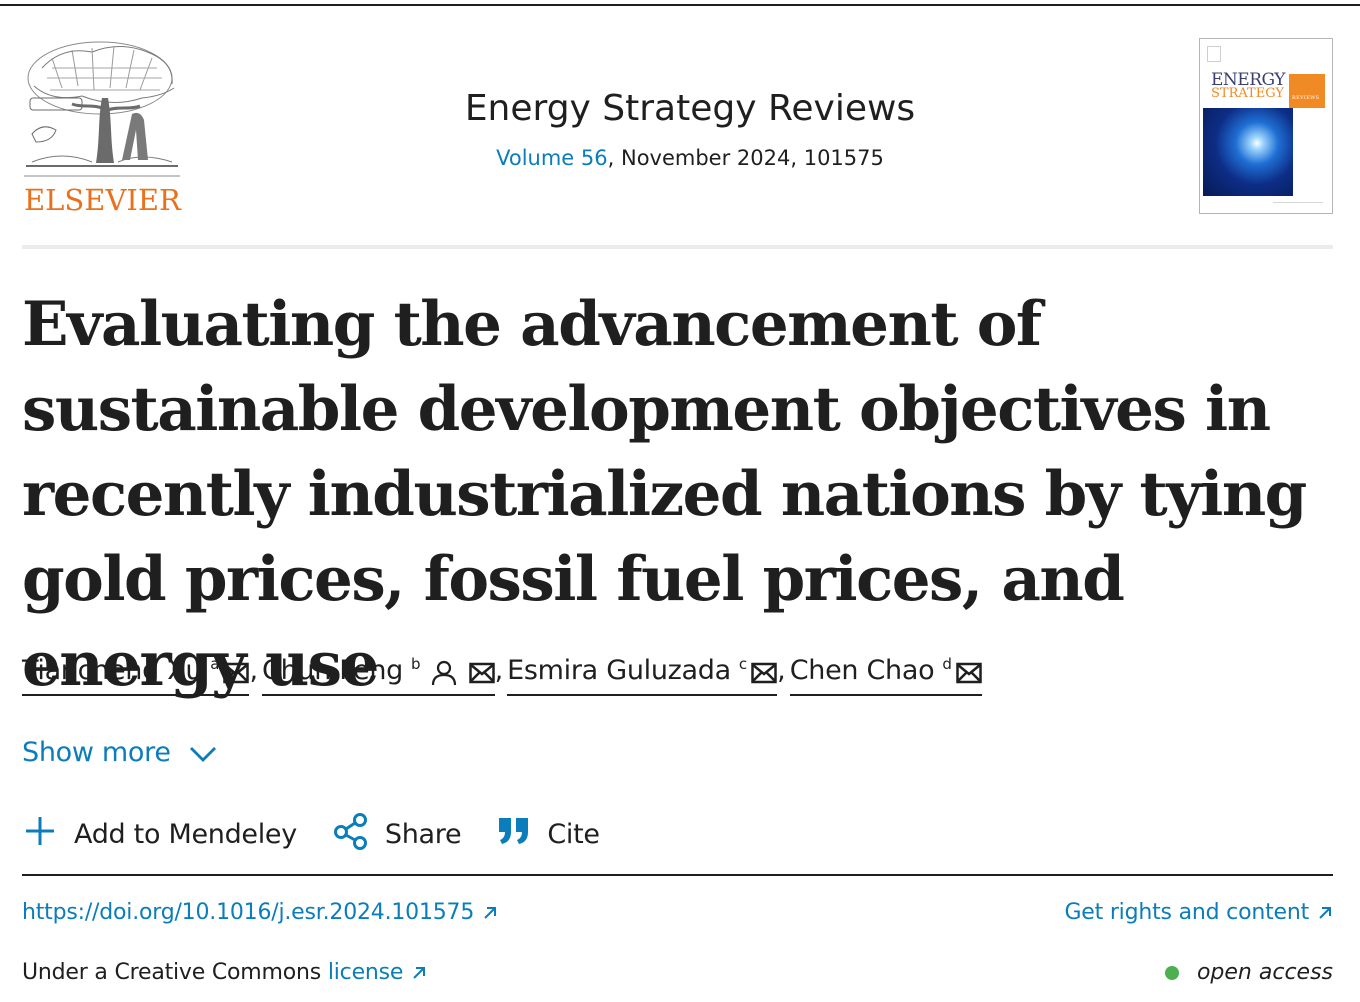  What do you see at coordinates (745, 158) in the screenshot?
I see `issue-details: , November 2024, 101575` at bounding box center [745, 158].